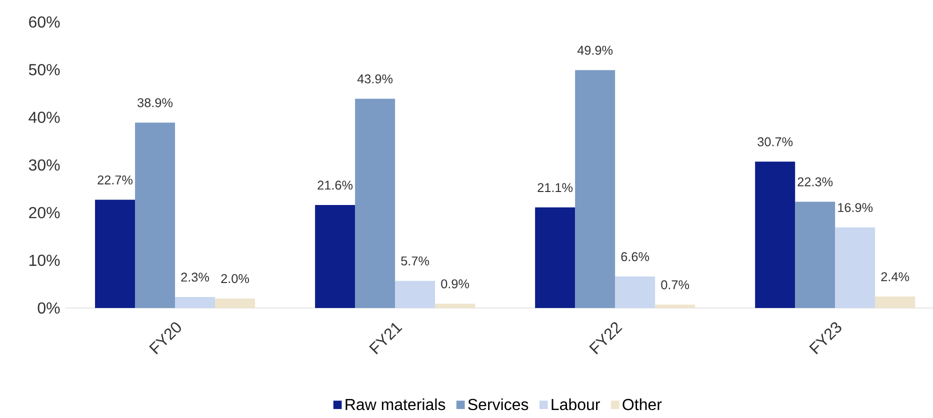 The image size is (933, 418). I want to click on legend-label: Other, so click(642, 404).